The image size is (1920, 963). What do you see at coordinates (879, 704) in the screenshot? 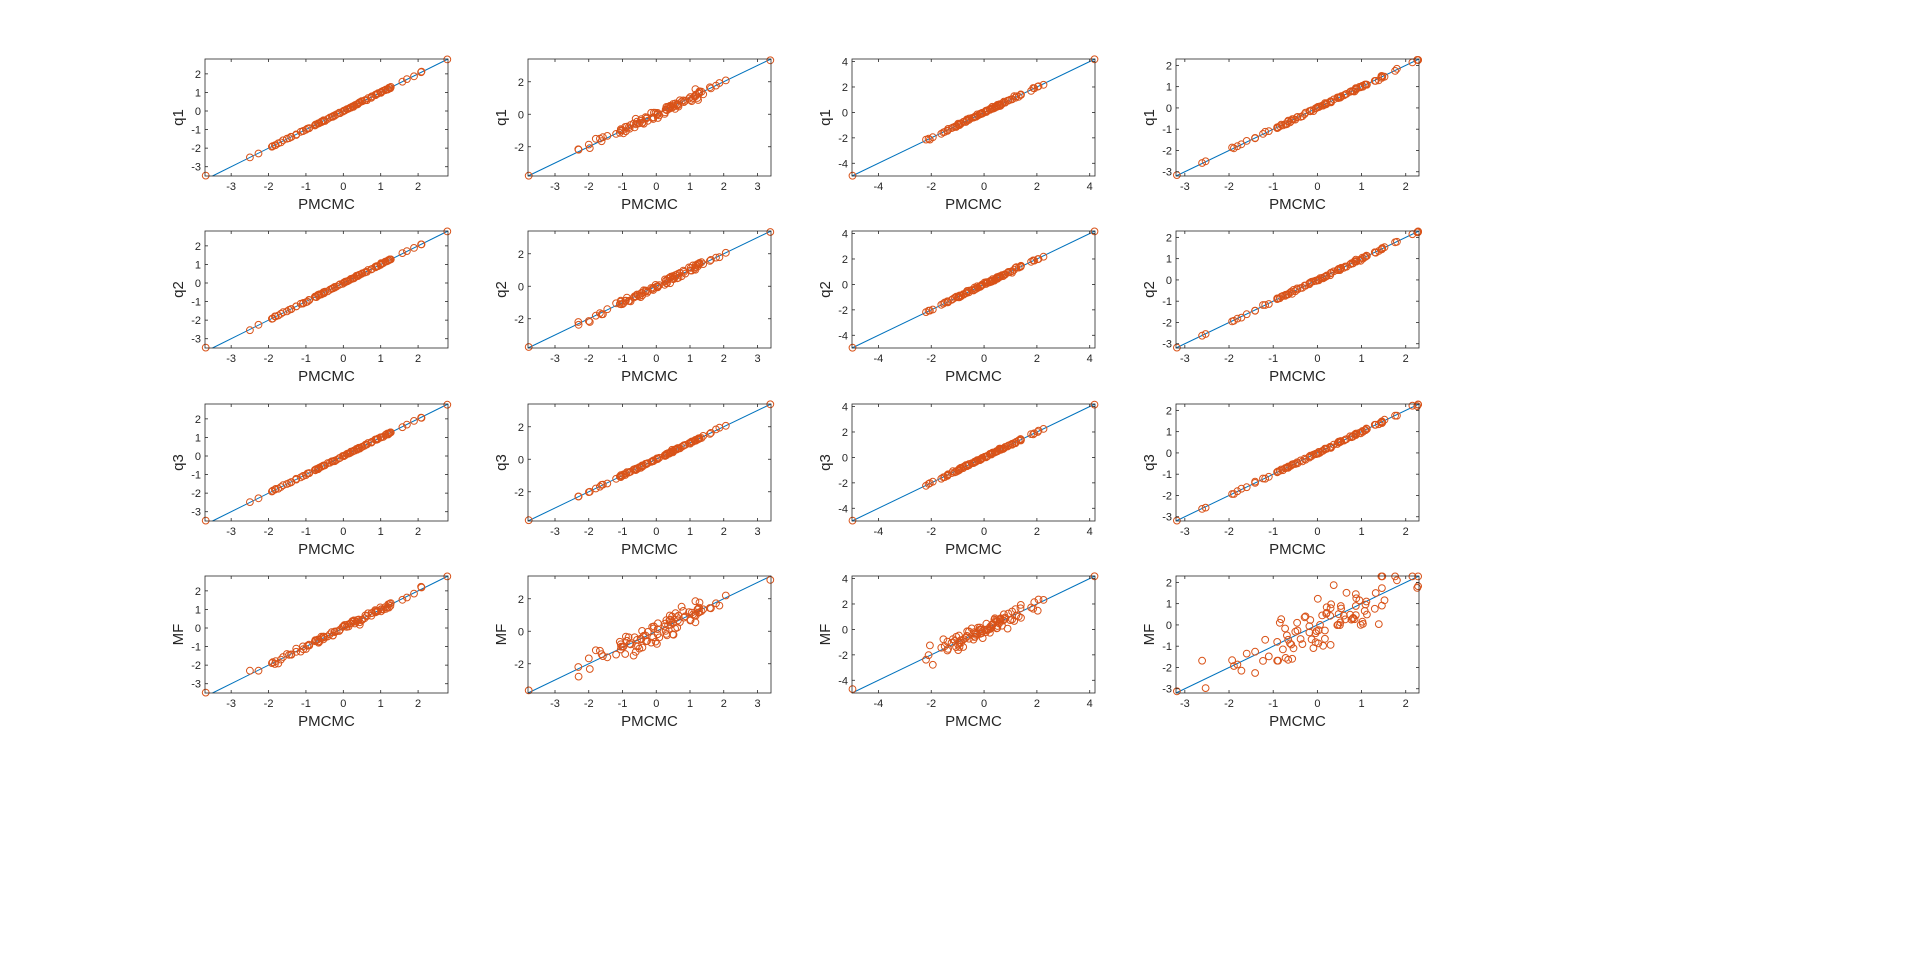
I see `x-tick-label: -4` at bounding box center [879, 704].